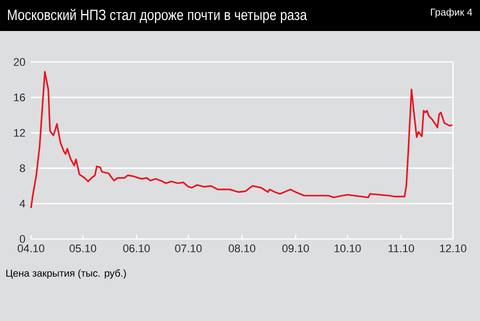 This screenshot has height=321, width=480. I want to click on text: График 4, so click(451, 13).